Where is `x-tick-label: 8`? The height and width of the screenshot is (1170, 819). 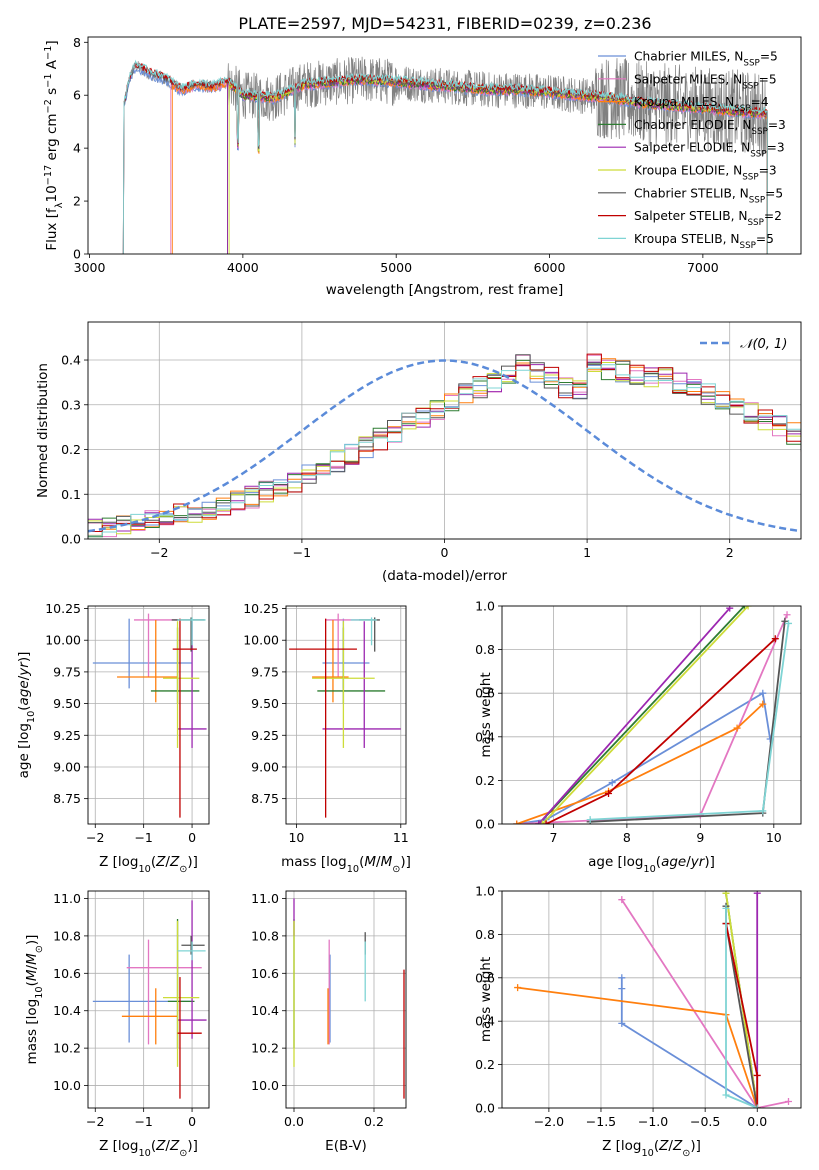 x-tick-label: 8 is located at coordinates (627, 837).